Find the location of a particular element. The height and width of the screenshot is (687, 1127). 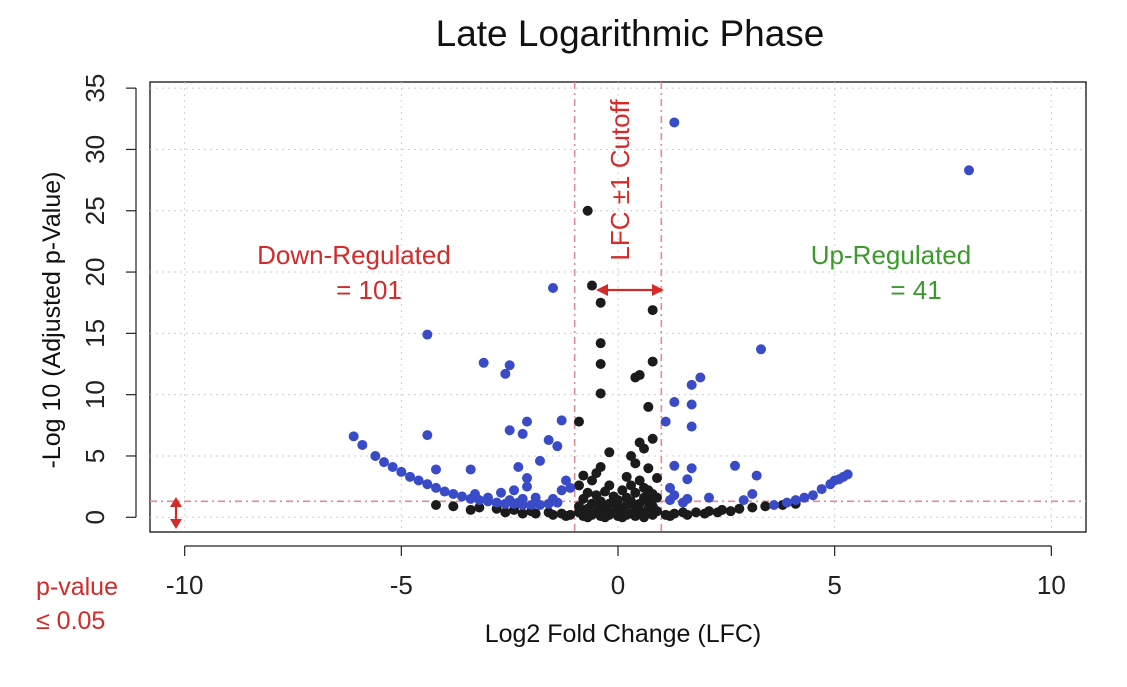

chart-title: Late Logarithmic Phase is located at coordinates (630, 33).